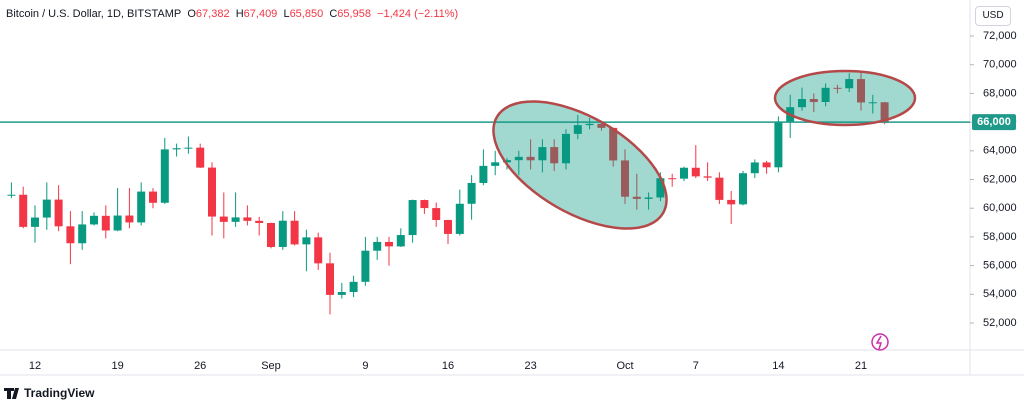 The height and width of the screenshot is (405, 1024). What do you see at coordinates (1000, 208) in the screenshot?
I see `y-tick-label: 60,000` at bounding box center [1000, 208].